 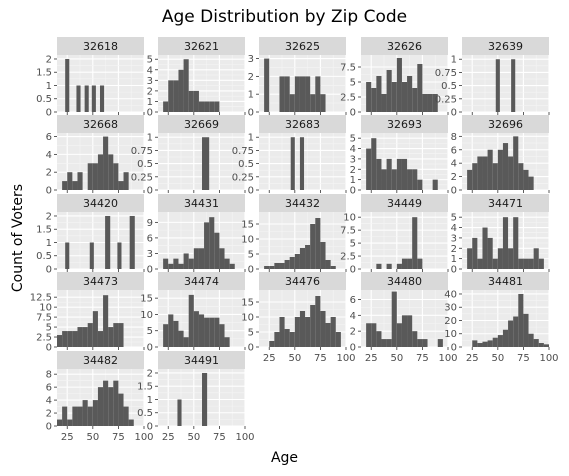 I want to click on facet-label: 32626, so click(x=404, y=46).